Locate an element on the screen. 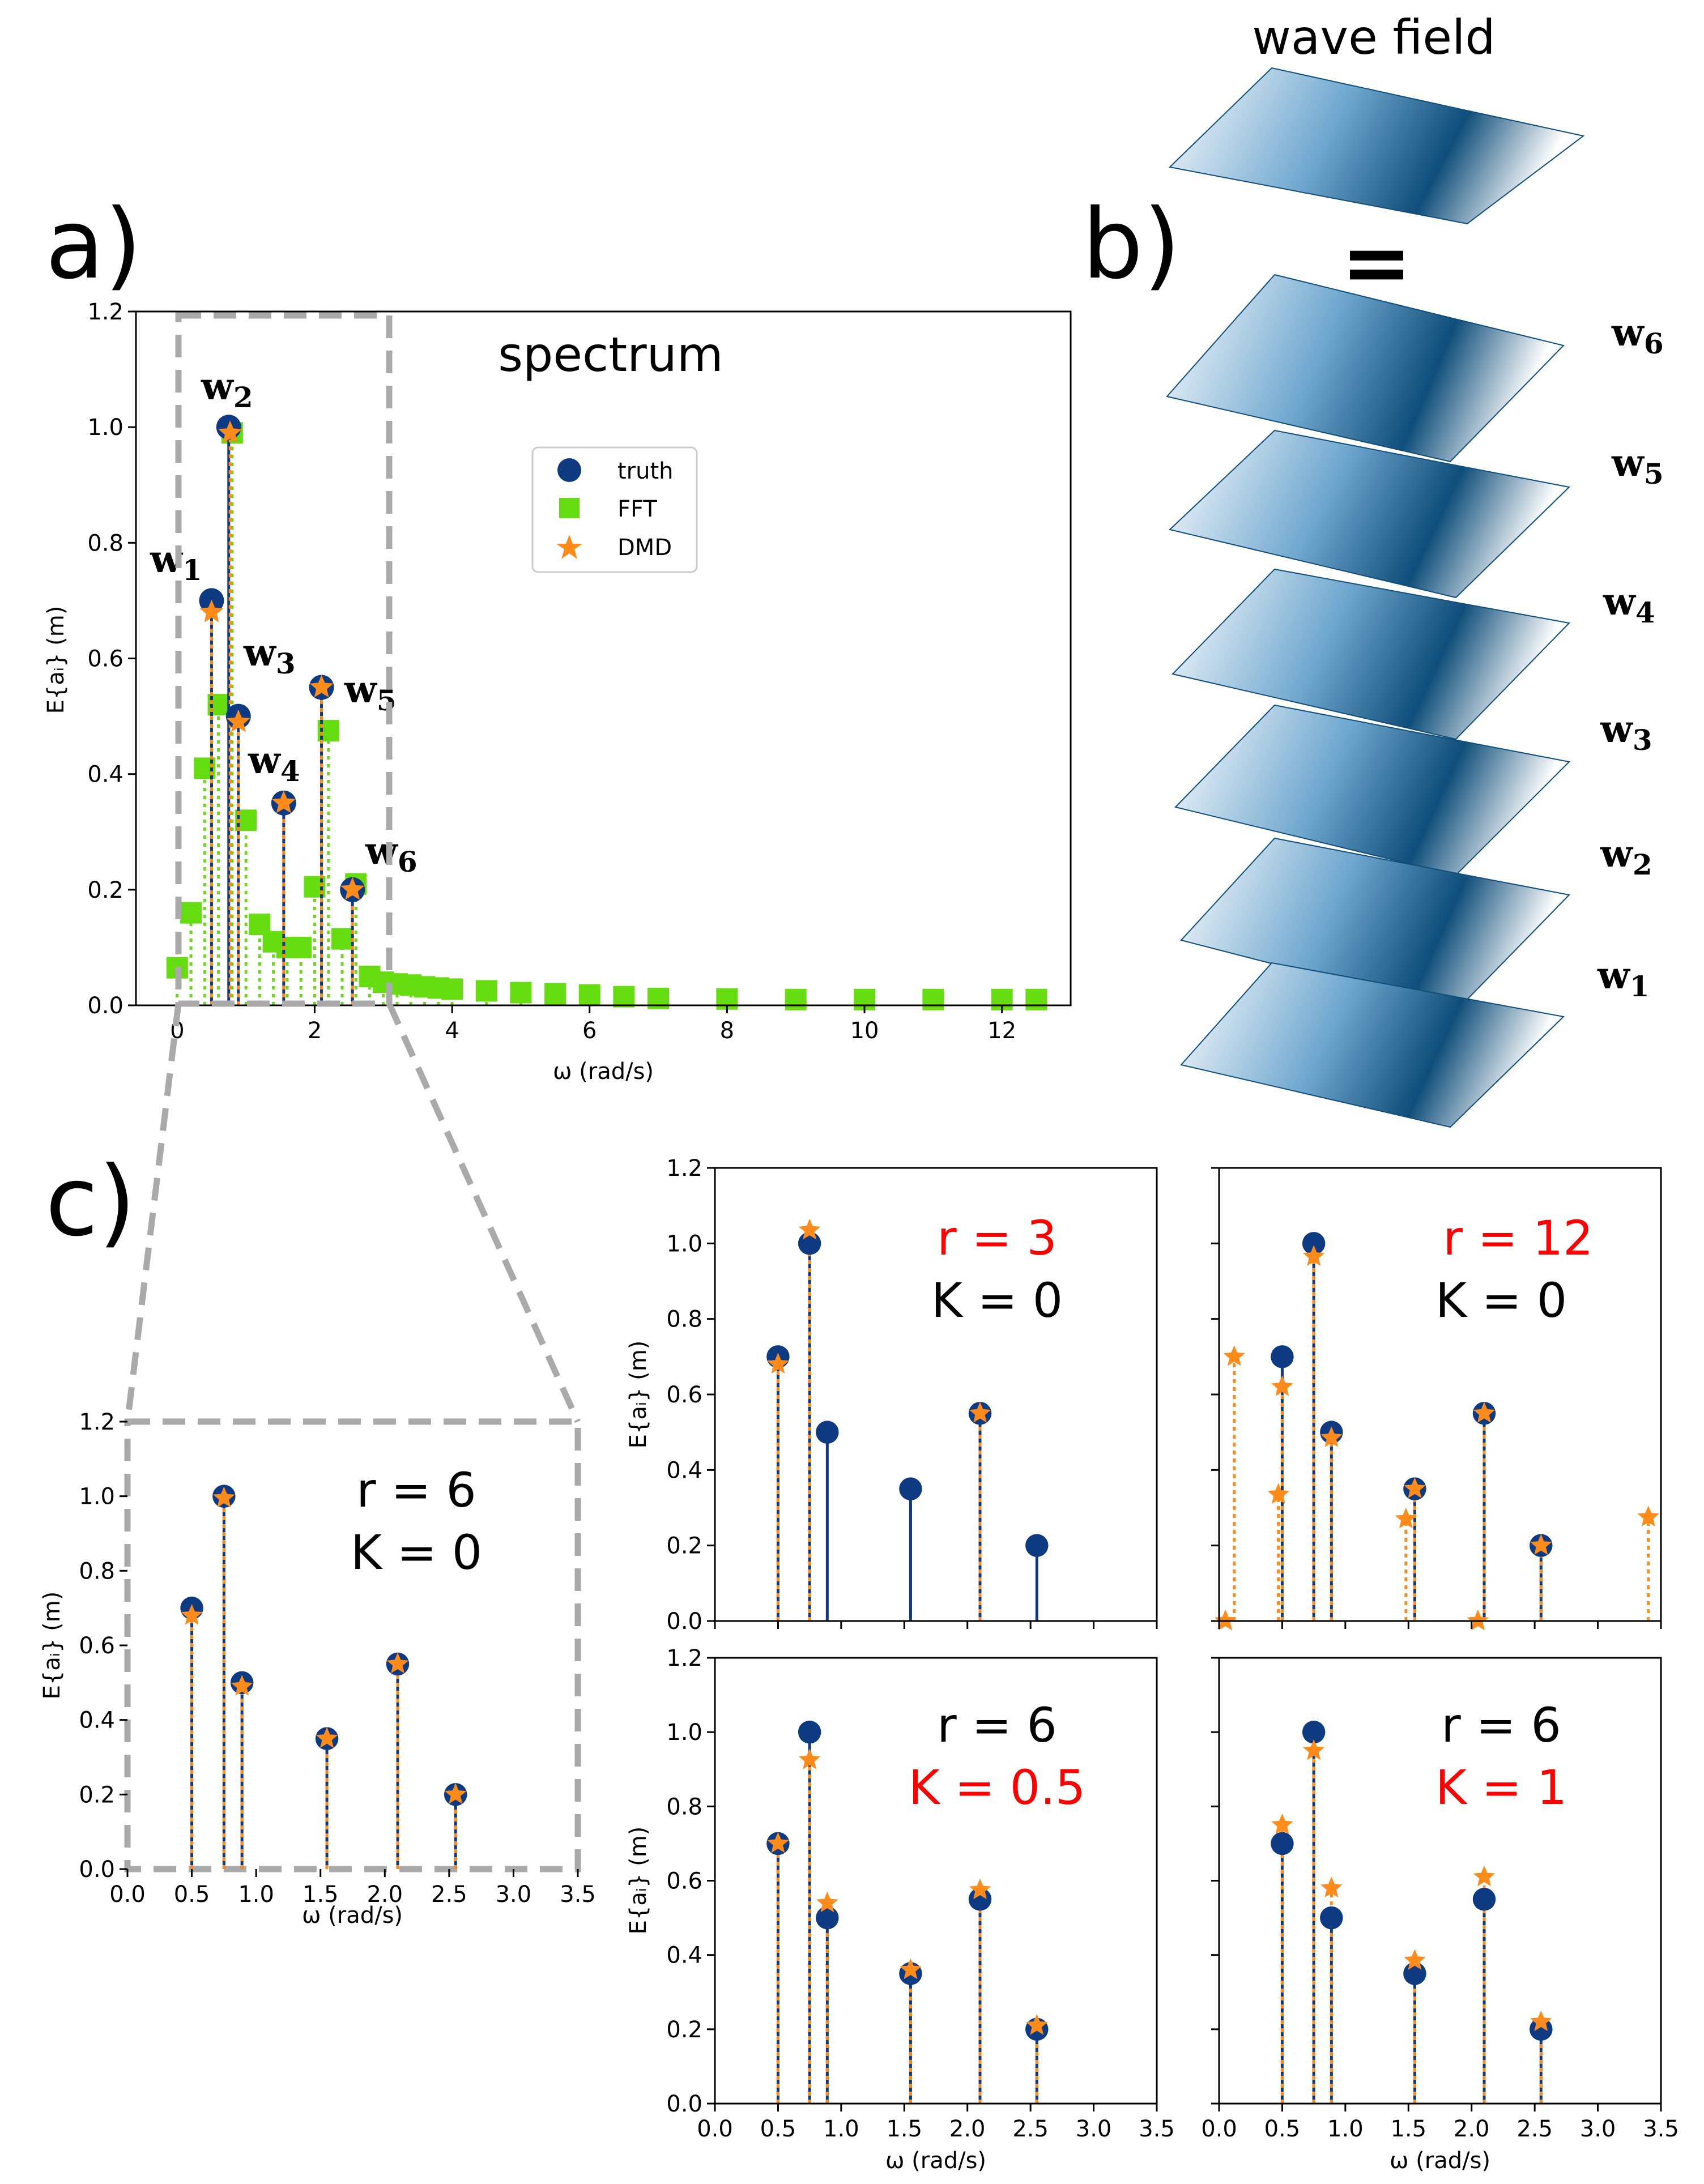  chart-r6-k05-xtick-label: 1.0 is located at coordinates (841, 2129).